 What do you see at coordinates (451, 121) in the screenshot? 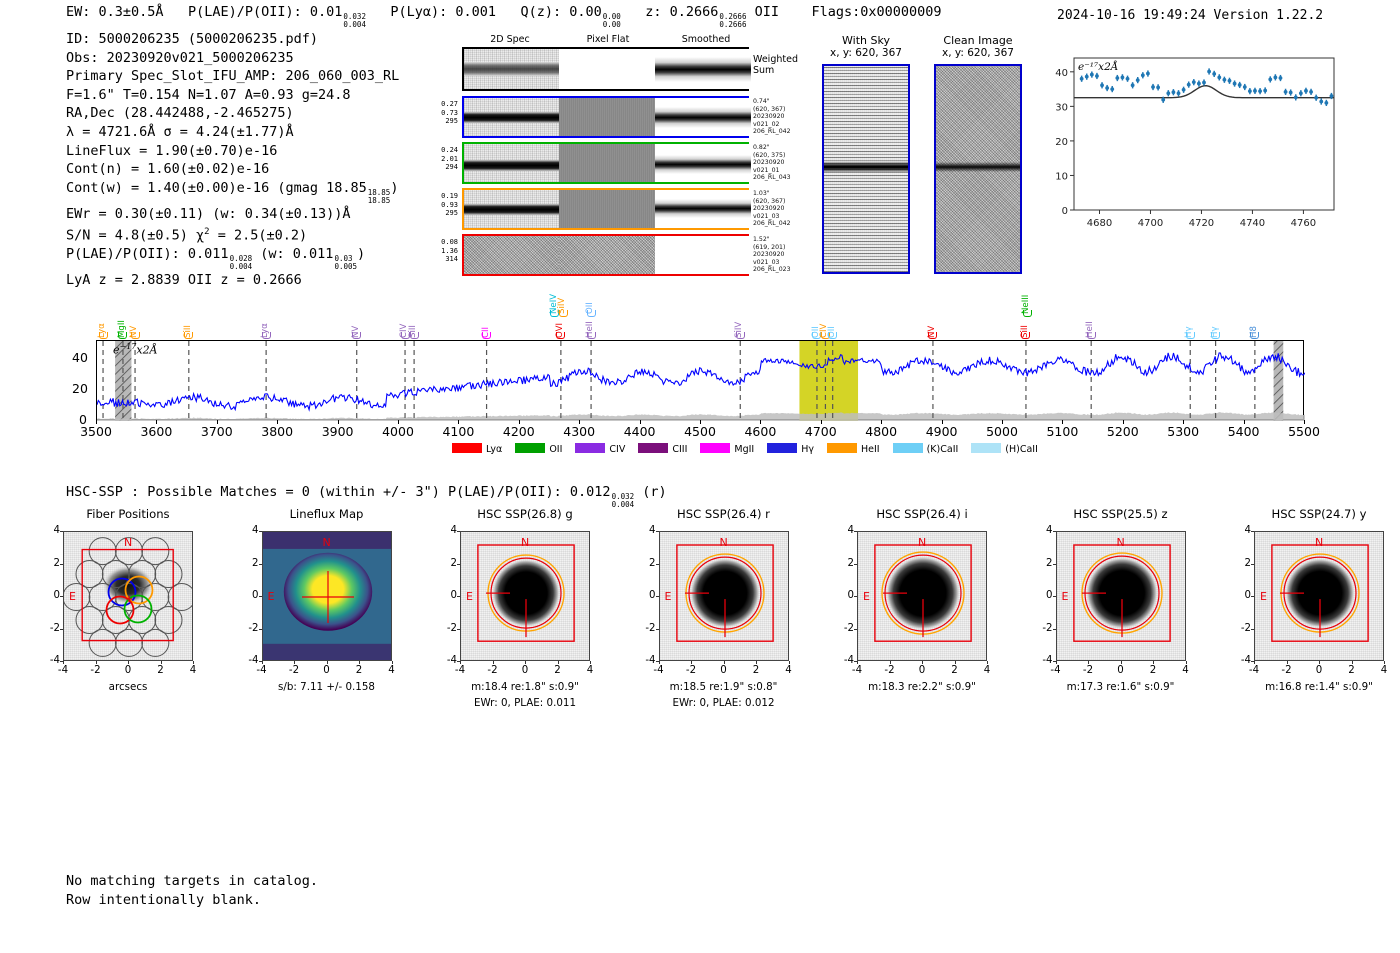
I see `fiber-stat: 295` at bounding box center [451, 121].